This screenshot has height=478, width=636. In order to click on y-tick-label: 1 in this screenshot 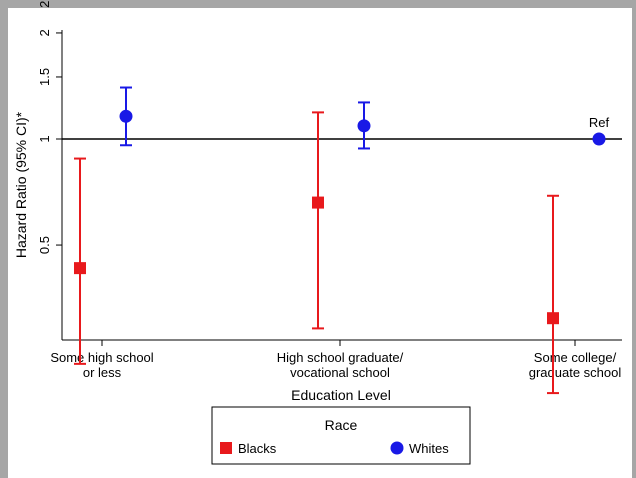, I will do `click(44, 138)`.